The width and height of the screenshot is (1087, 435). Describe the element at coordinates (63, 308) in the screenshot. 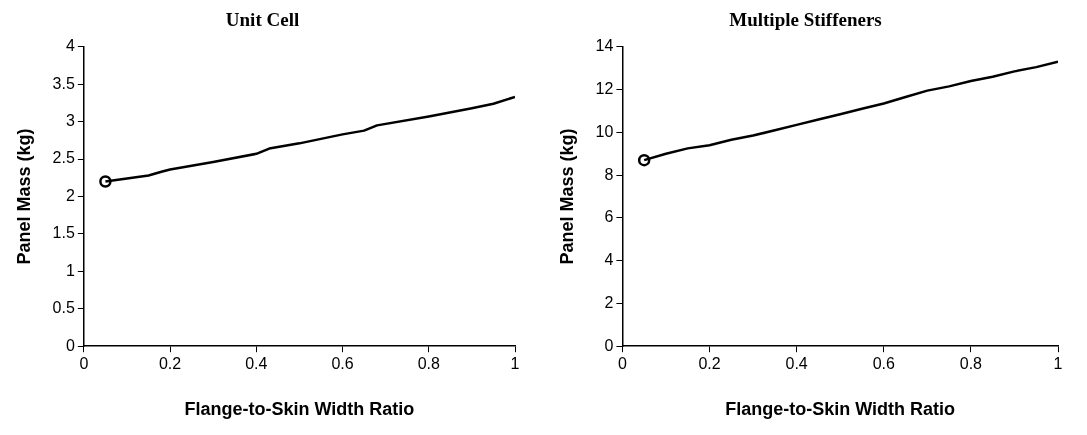

I see `y-tick-label: 0.5` at that location.